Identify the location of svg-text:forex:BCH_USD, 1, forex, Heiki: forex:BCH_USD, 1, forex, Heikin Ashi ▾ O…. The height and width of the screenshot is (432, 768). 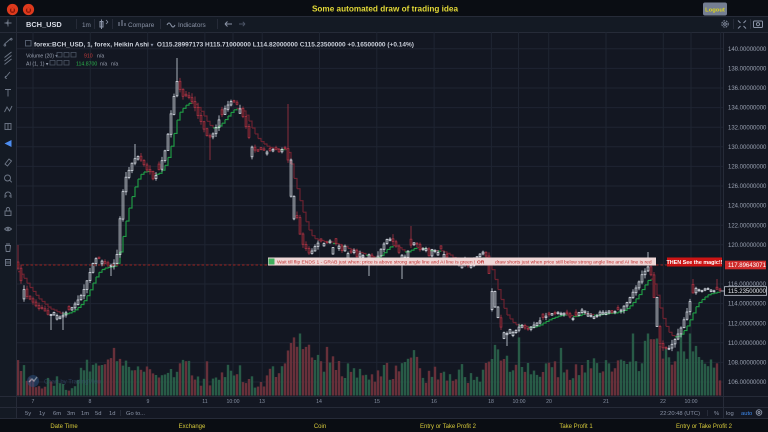
(224, 44).